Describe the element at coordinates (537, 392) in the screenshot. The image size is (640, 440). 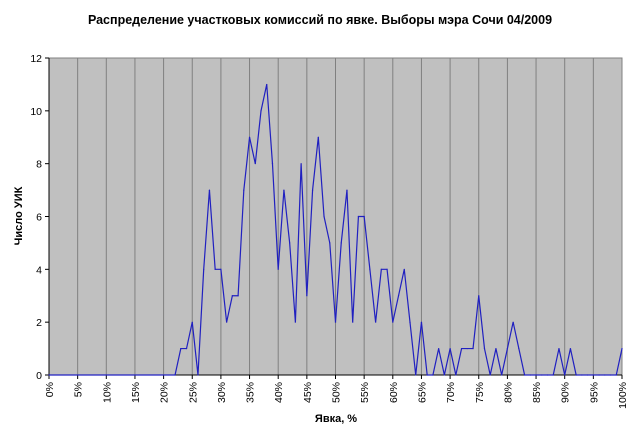
I see `x-tick-label: 85%` at that location.